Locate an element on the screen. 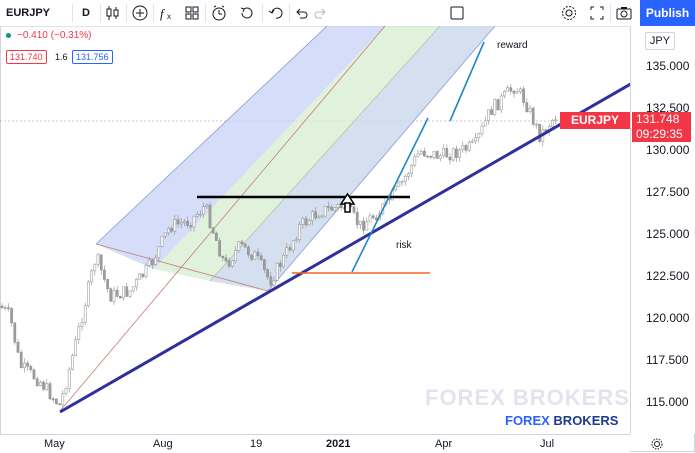  compare-plus-icon is located at coordinates (140, 13).